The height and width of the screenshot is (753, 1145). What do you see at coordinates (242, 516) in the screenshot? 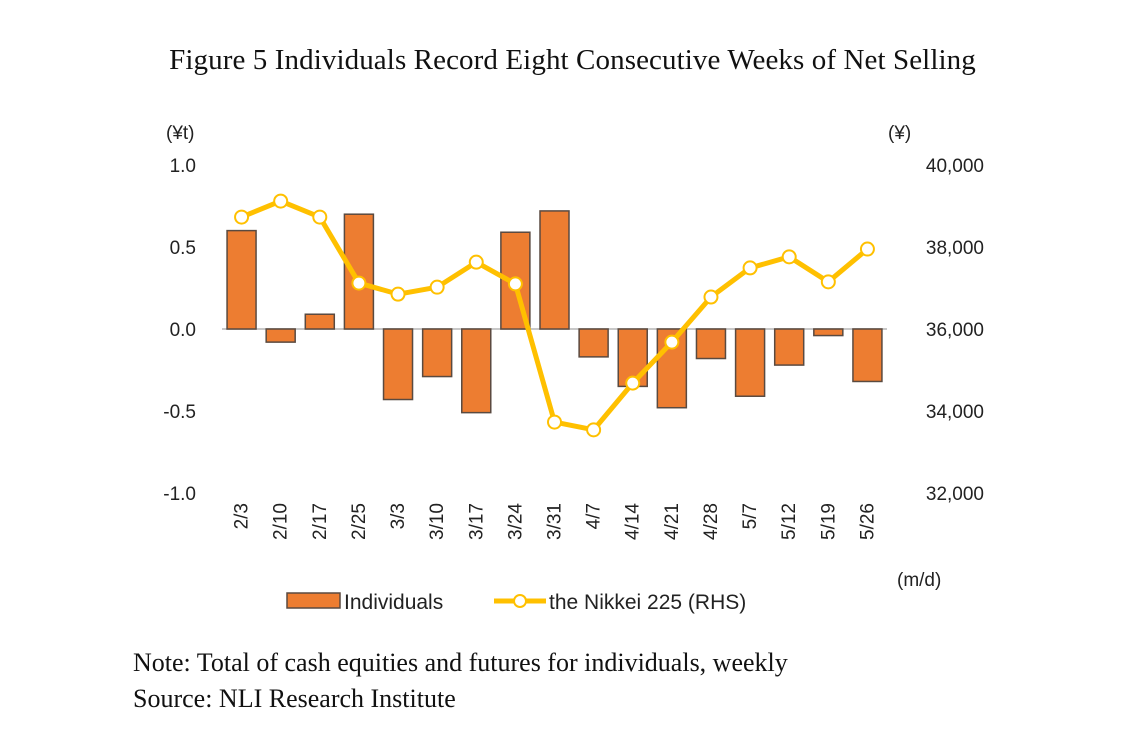
I see `x-tick-label: 2/3` at bounding box center [242, 516].